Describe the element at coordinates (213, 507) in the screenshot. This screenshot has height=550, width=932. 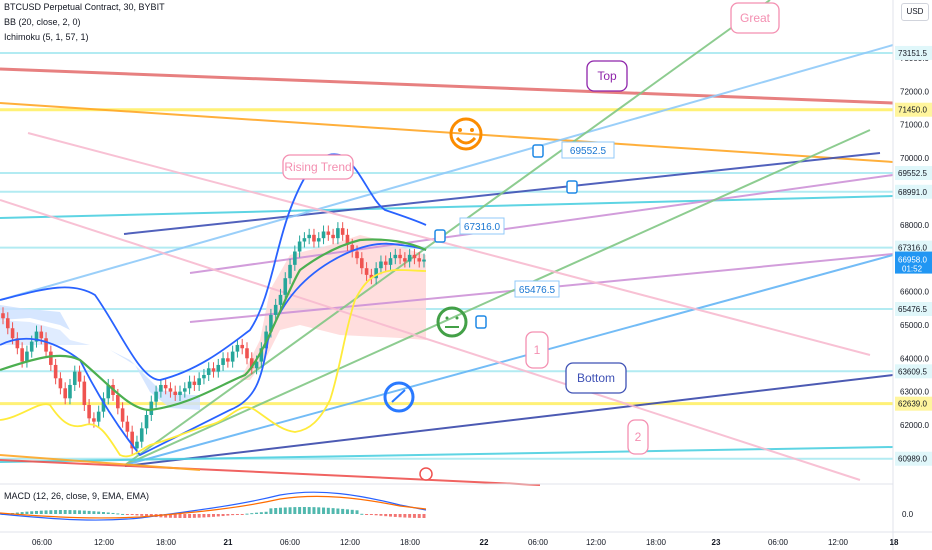
I see `macd-signal-line` at that location.